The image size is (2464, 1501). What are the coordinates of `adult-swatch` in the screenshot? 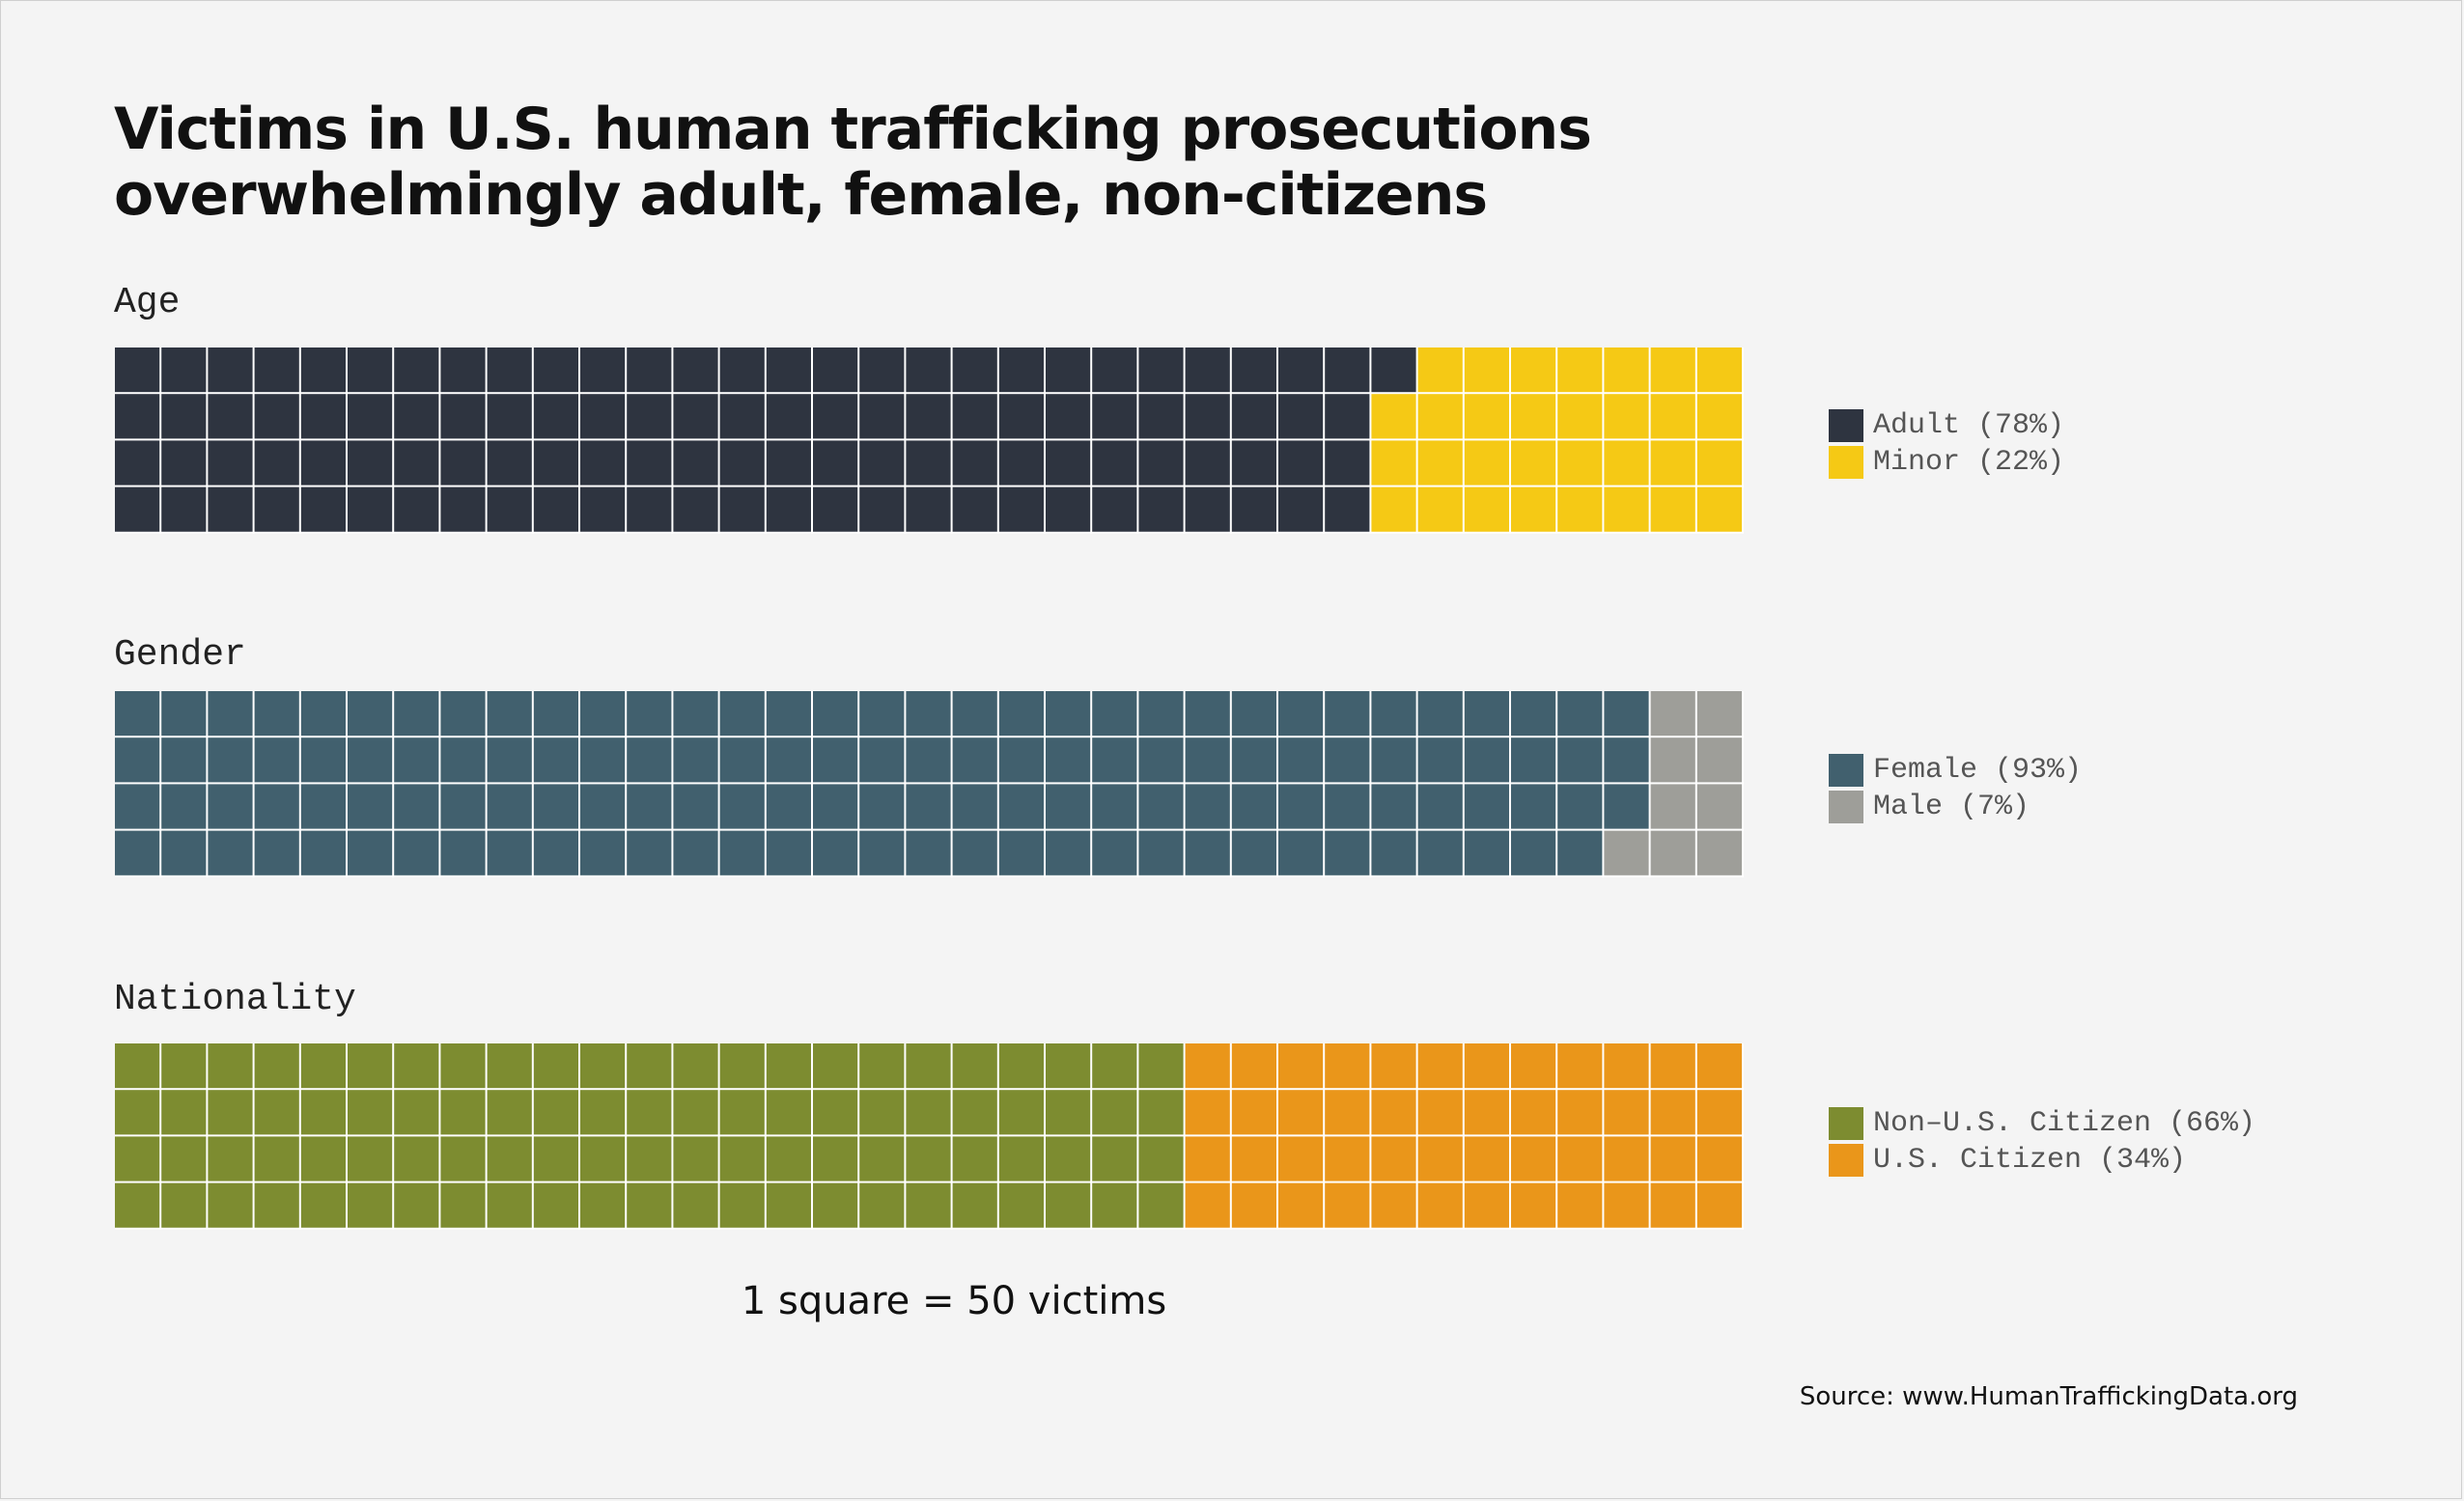 It's located at (1846, 425).